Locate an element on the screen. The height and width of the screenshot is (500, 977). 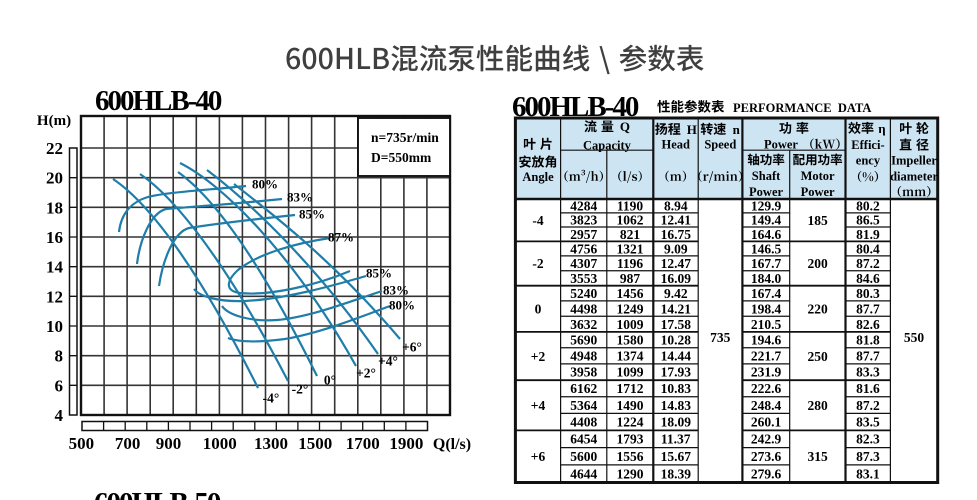
svg-text: 20 is located at coordinates (54, 178).